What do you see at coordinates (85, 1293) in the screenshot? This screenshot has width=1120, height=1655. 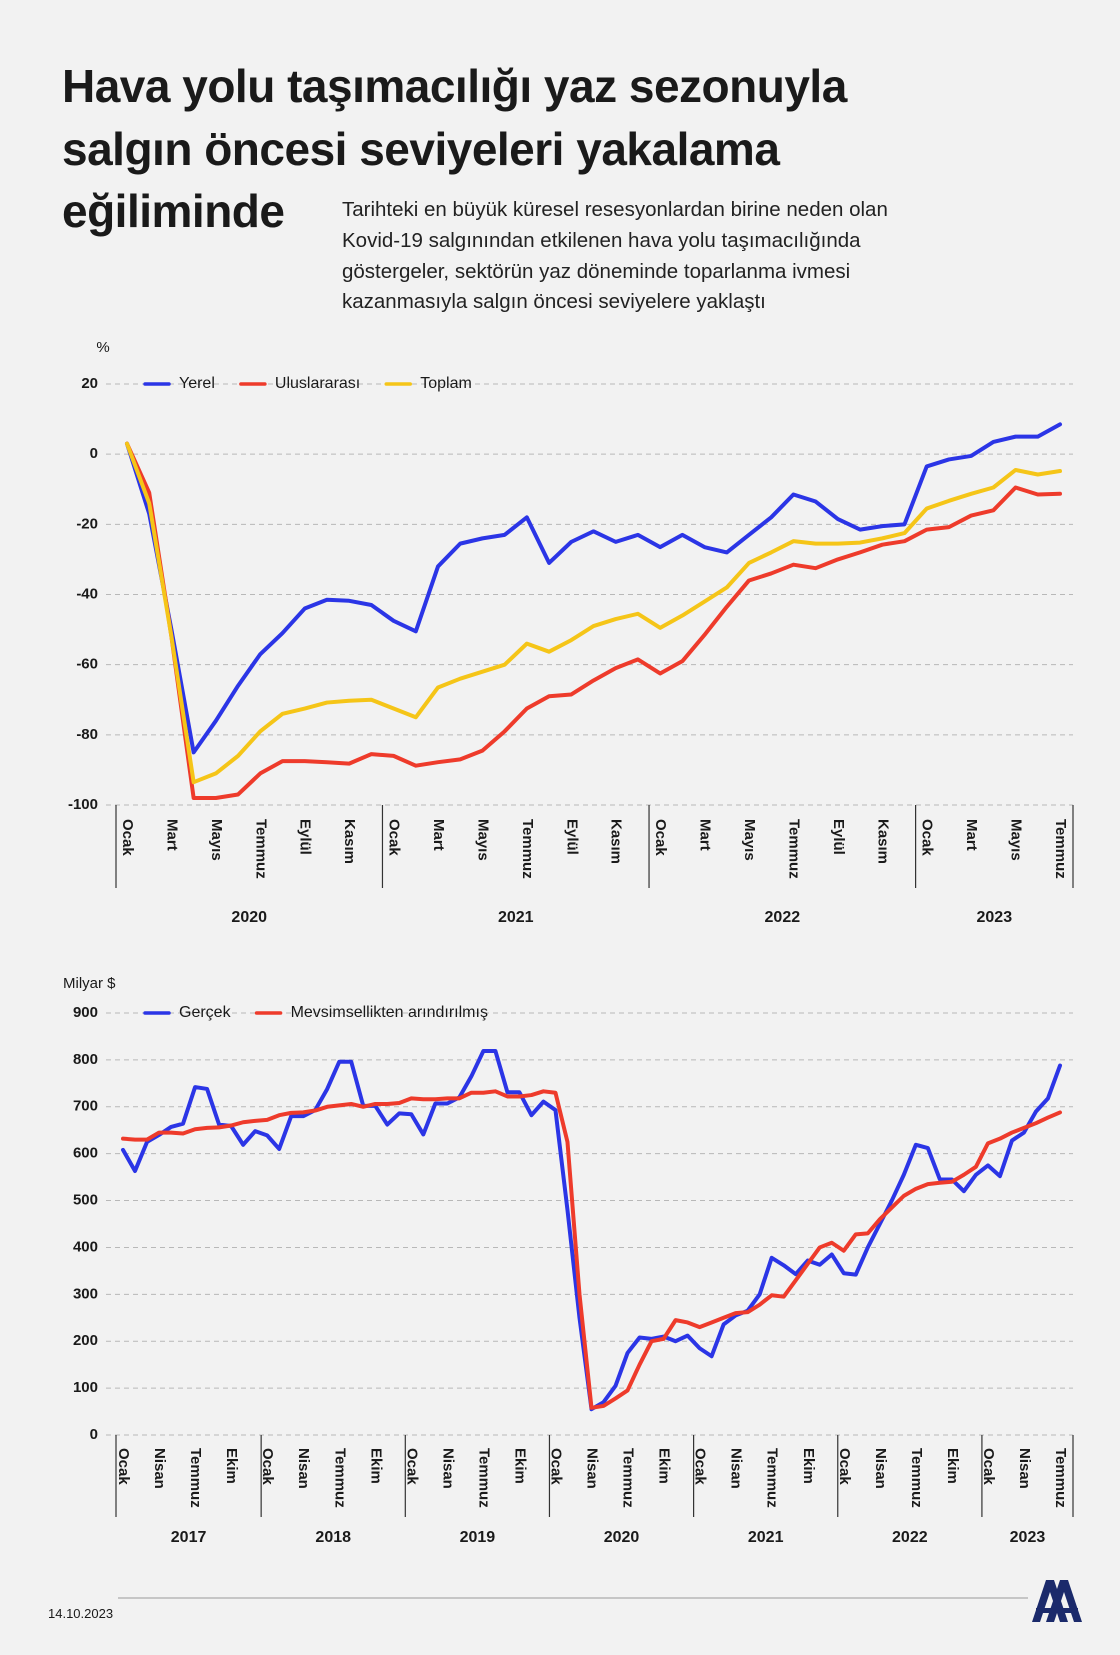 I see `y-tick-label: 300` at bounding box center [85, 1293].